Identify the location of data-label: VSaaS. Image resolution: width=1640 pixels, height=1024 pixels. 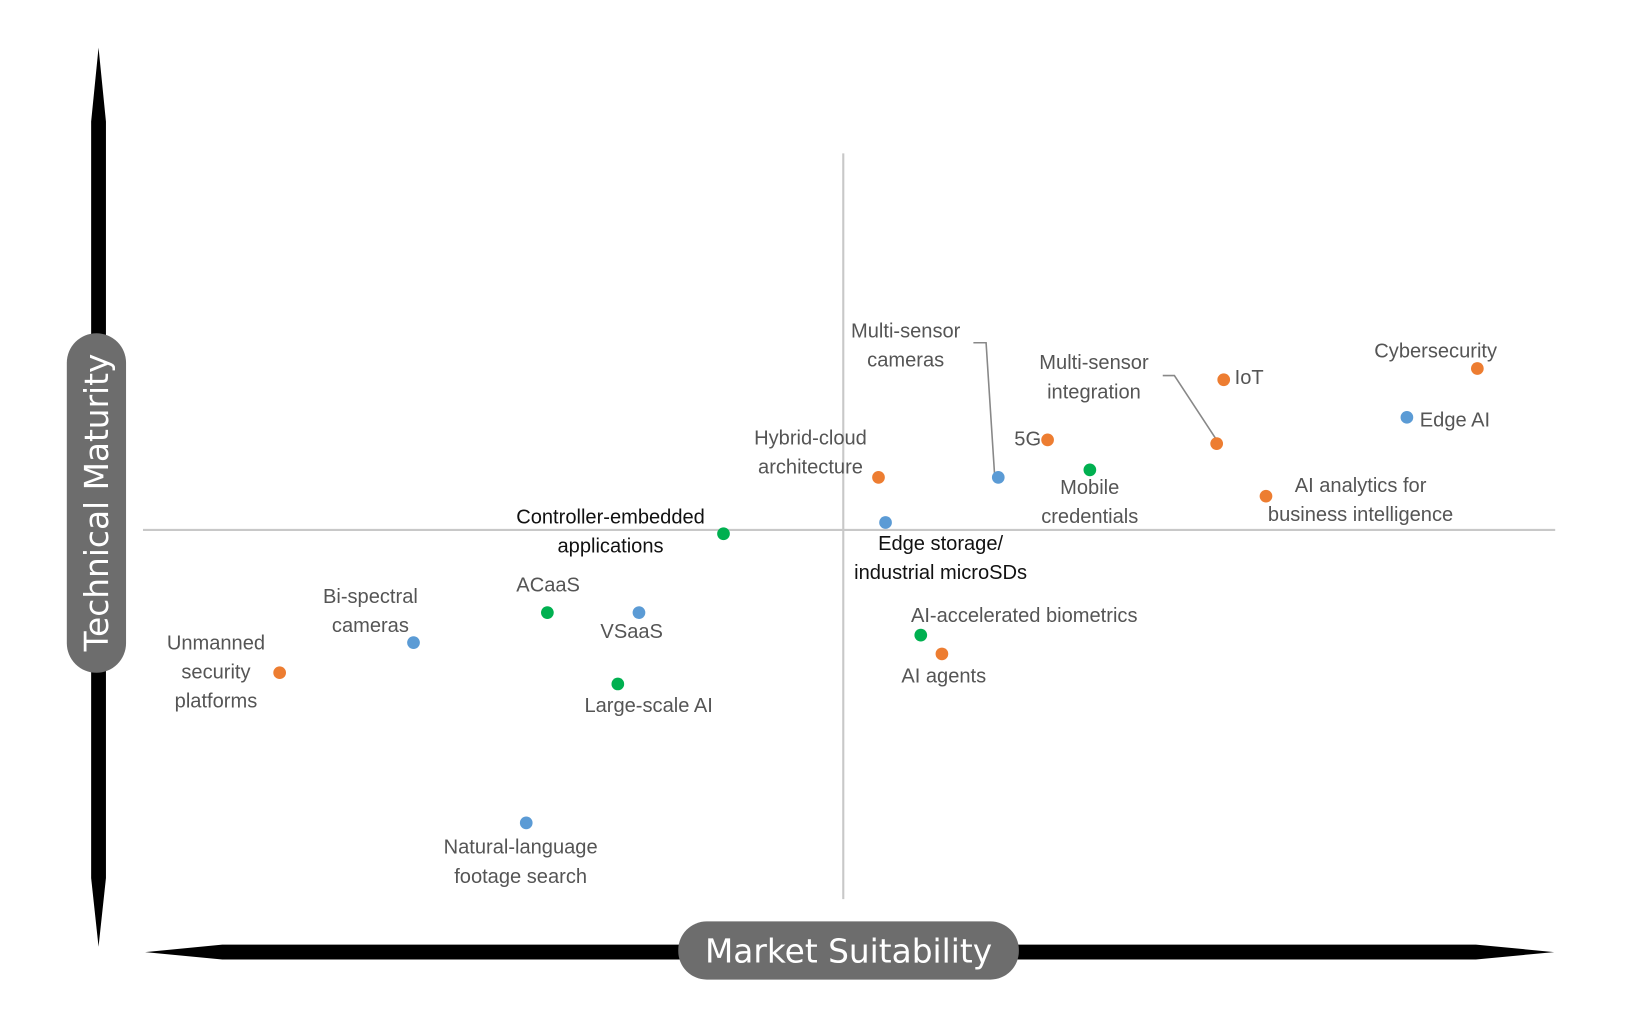
(631, 632).